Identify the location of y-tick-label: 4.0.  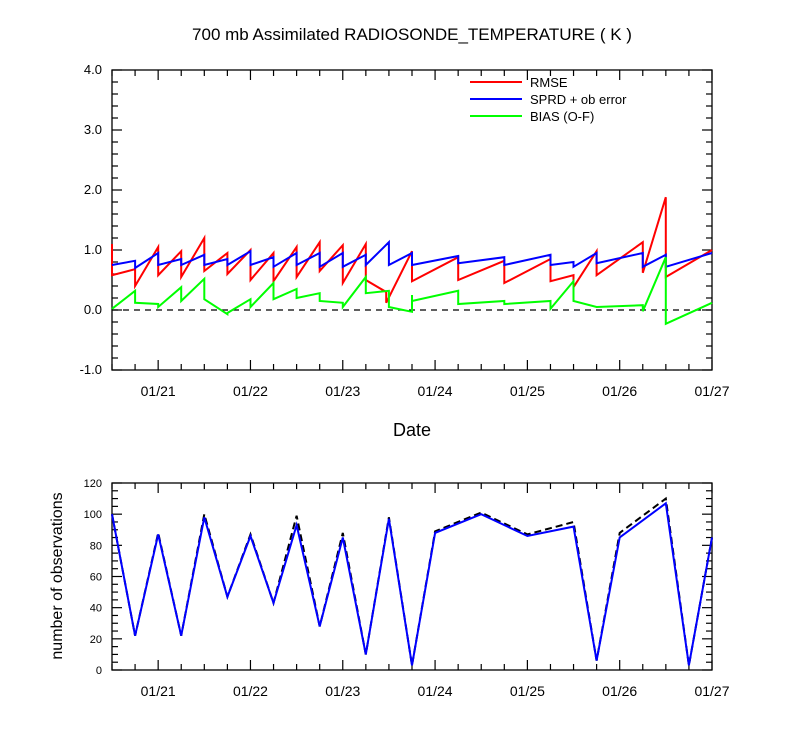
(93, 69).